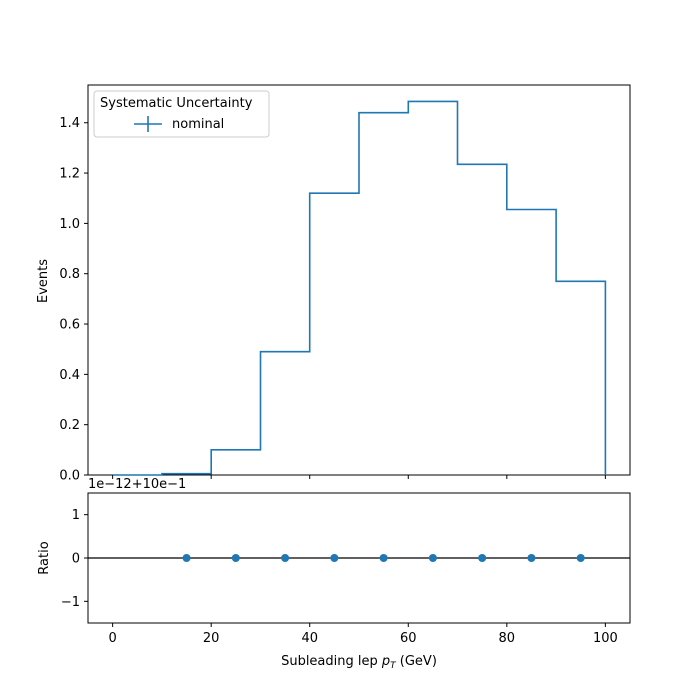 The width and height of the screenshot is (700, 700). What do you see at coordinates (176, 103) in the screenshot?
I see `legend-title: Systematic Uncertainty` at bounding box center [176, 103].